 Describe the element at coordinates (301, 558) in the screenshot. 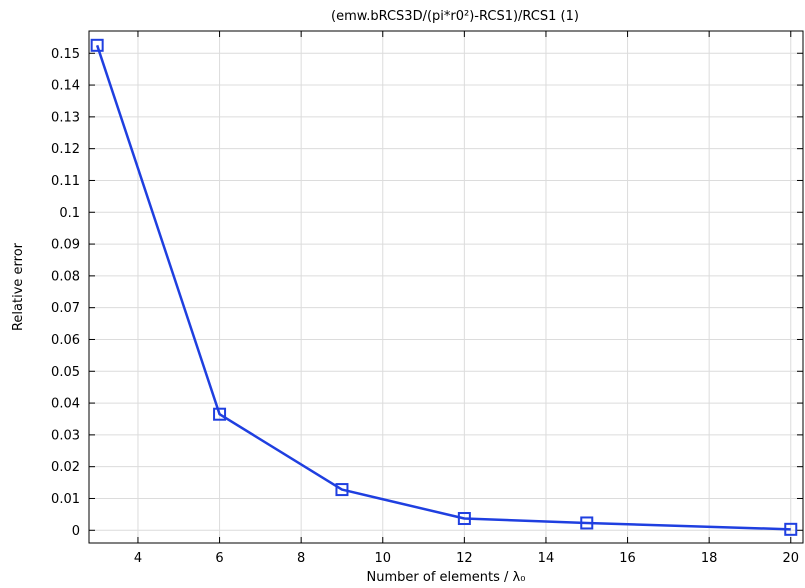

I see `x-tick-label: 8` at that location.